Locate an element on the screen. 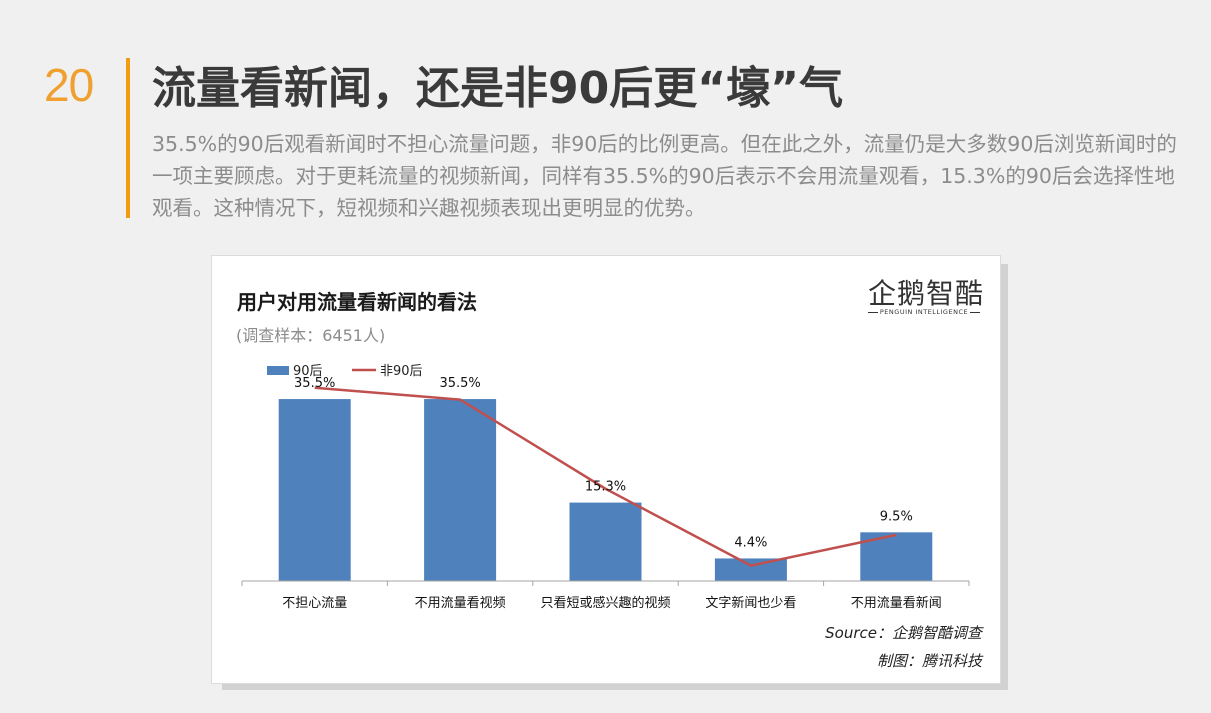  data-label-90-3: 4.4% is located at coordinates (750, 542).